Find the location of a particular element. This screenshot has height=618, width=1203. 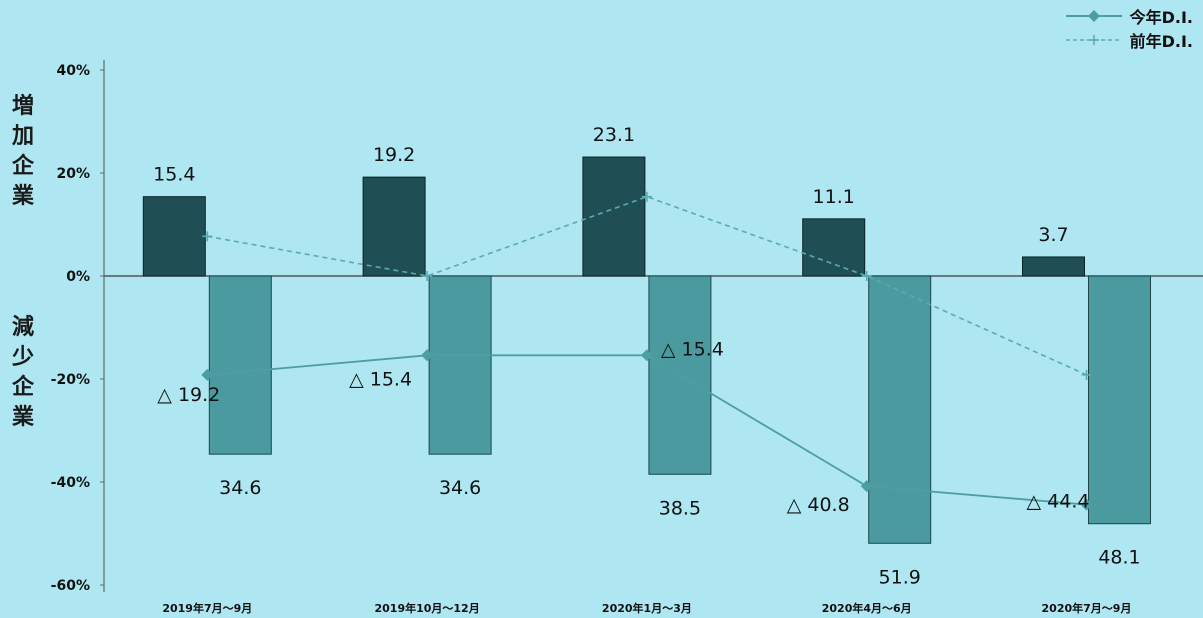

legend-line-solid-diamond-icon is located at coordinates (1093, 16).